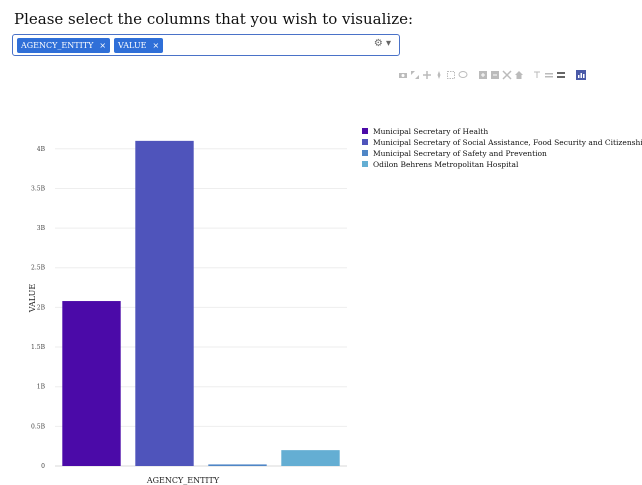  I want to click on legend-label: Odilon Behrens Metropolitan Hospital, so click(446, 164).